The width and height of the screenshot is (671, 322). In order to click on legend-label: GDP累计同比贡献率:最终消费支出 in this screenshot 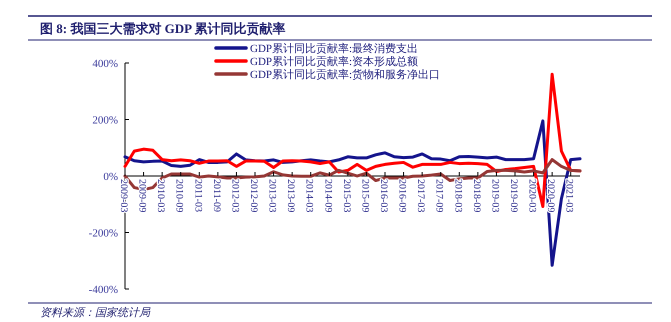, I will do `click(334, 48)`.